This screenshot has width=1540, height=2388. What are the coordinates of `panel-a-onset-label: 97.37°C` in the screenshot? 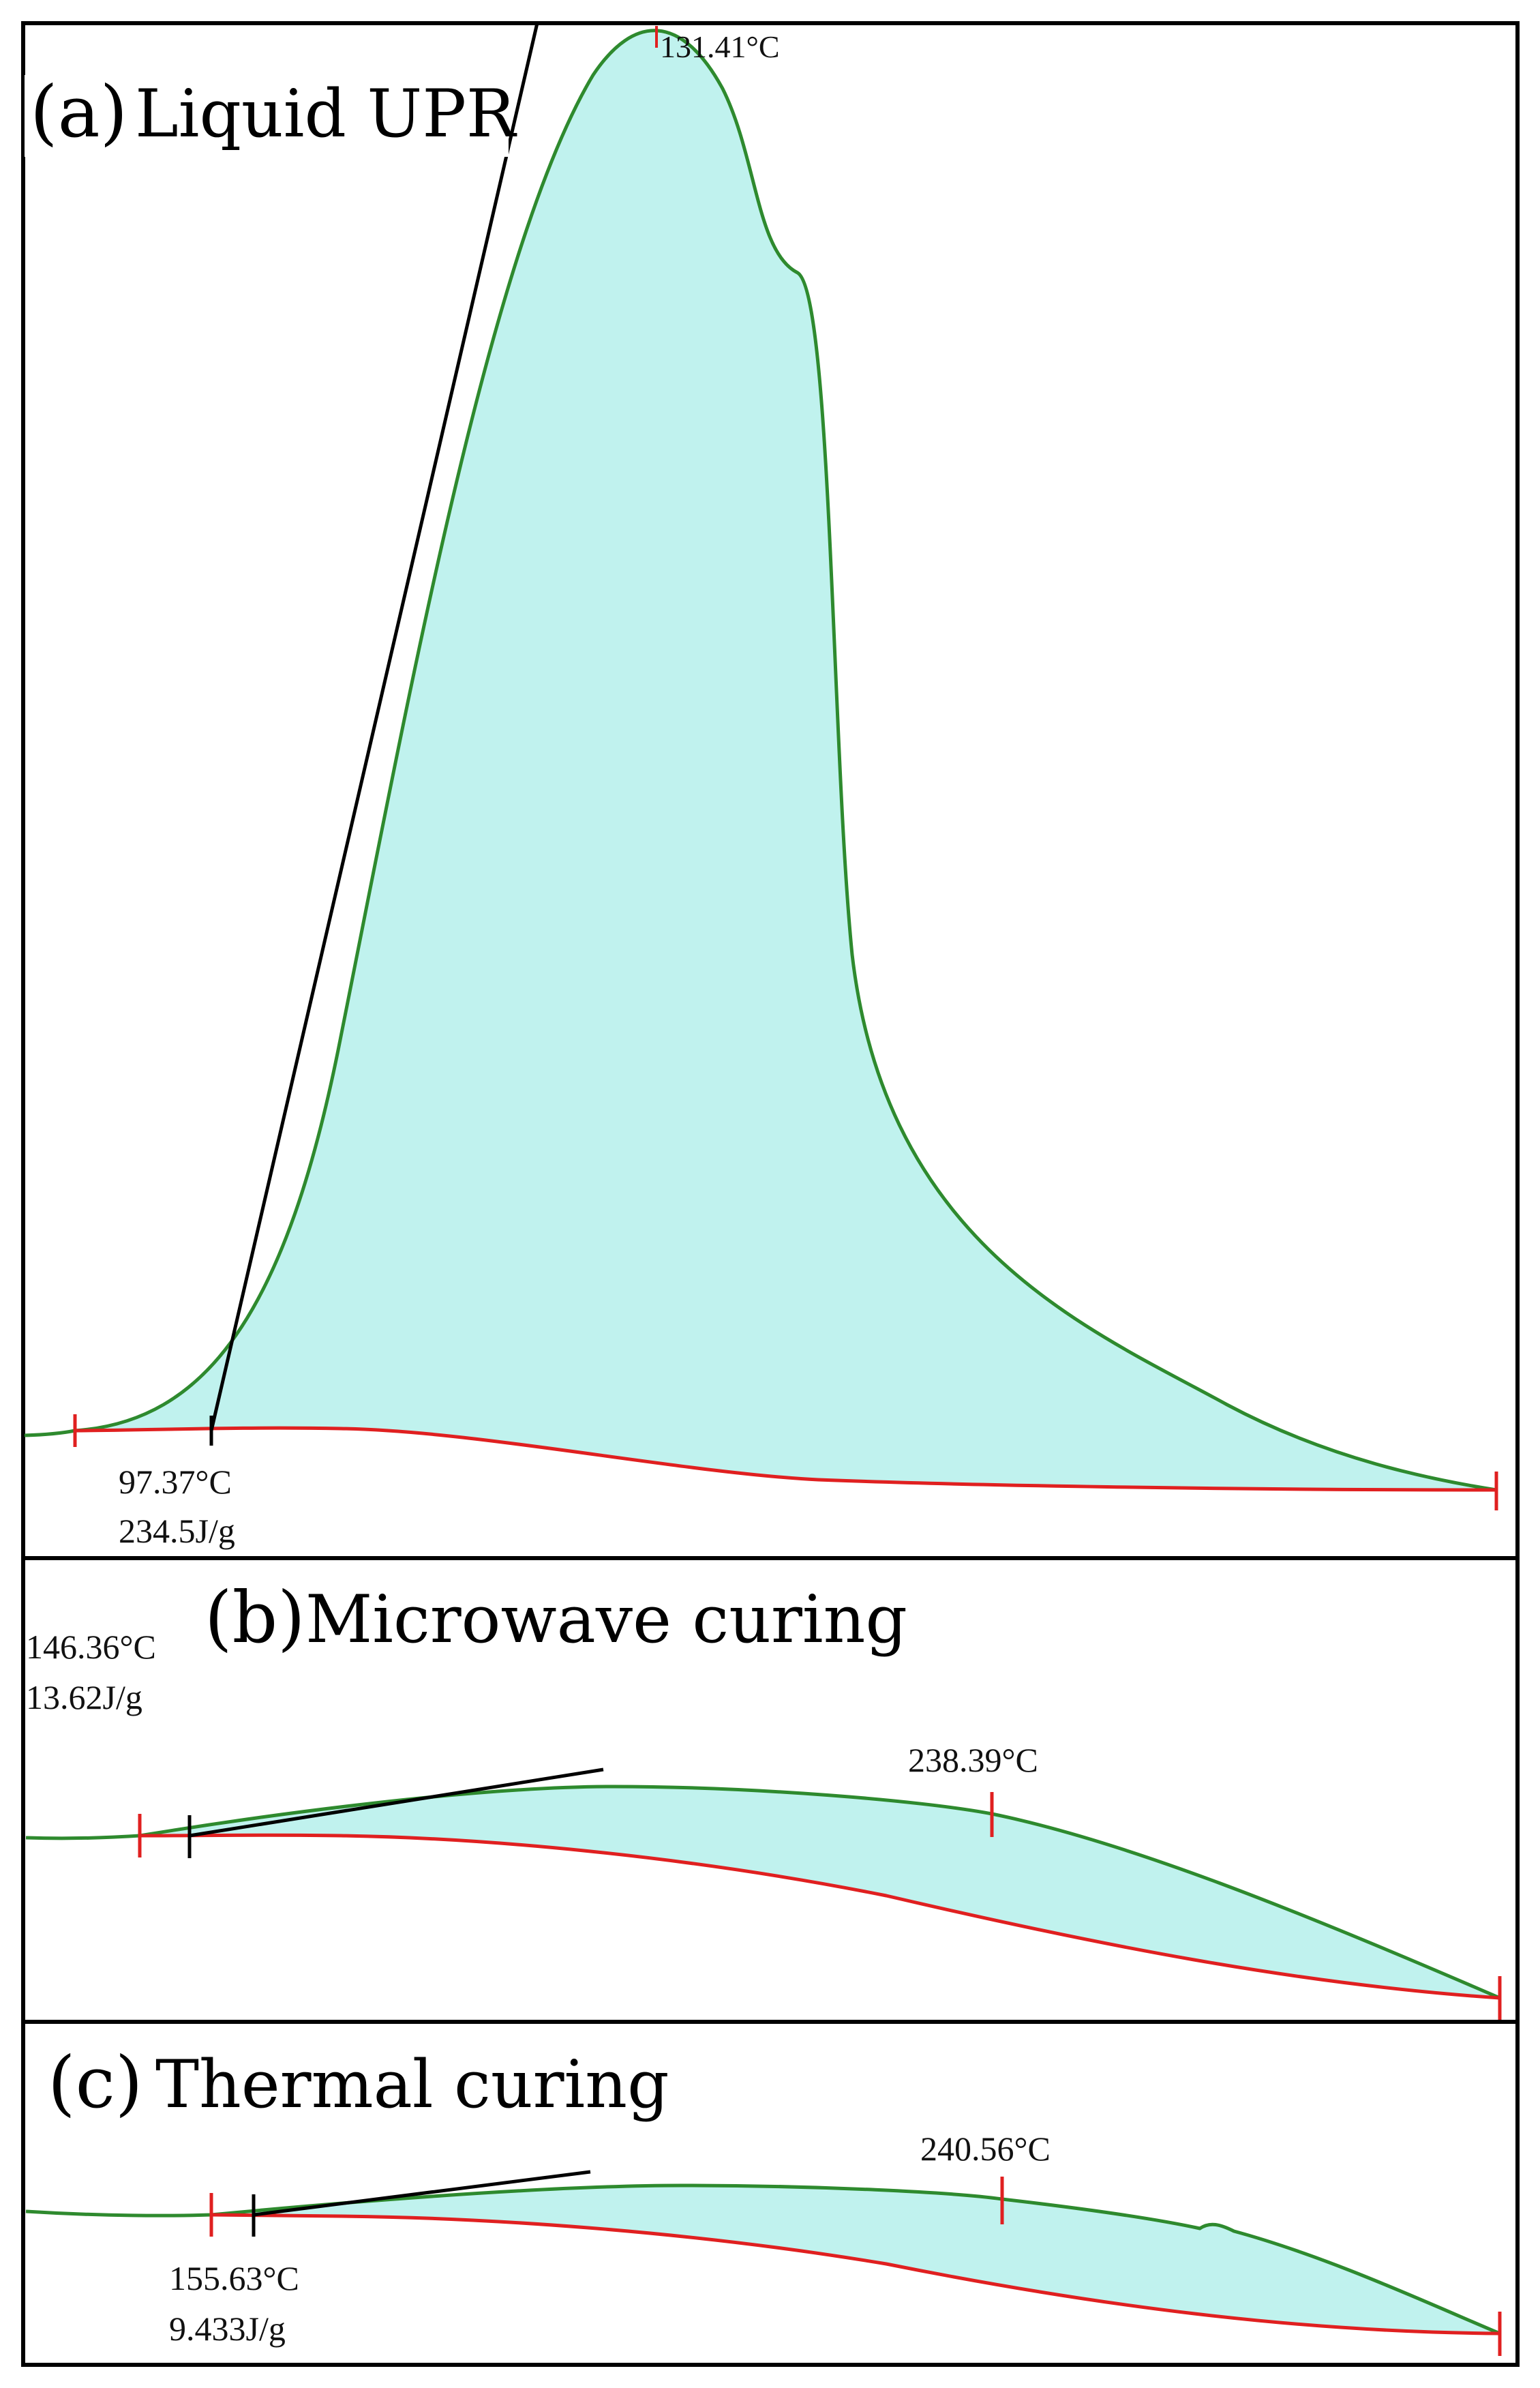 It's located at (176, 1482).